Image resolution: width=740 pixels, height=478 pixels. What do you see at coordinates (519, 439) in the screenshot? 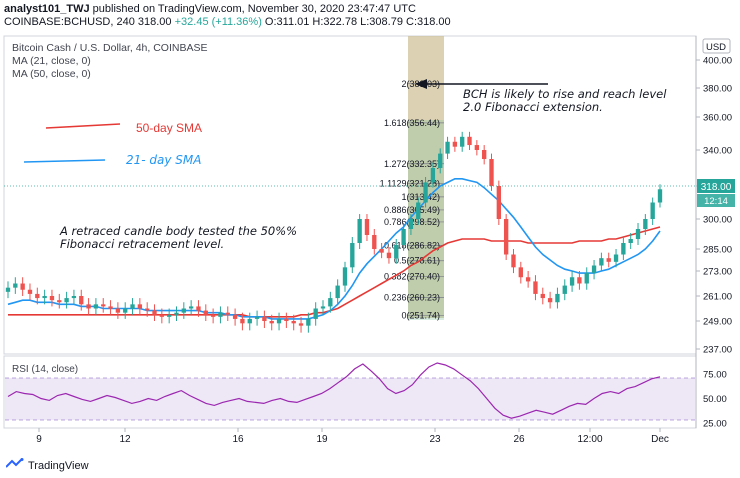
I see `time-tick-label: 26` at bounding box center [519, 439].